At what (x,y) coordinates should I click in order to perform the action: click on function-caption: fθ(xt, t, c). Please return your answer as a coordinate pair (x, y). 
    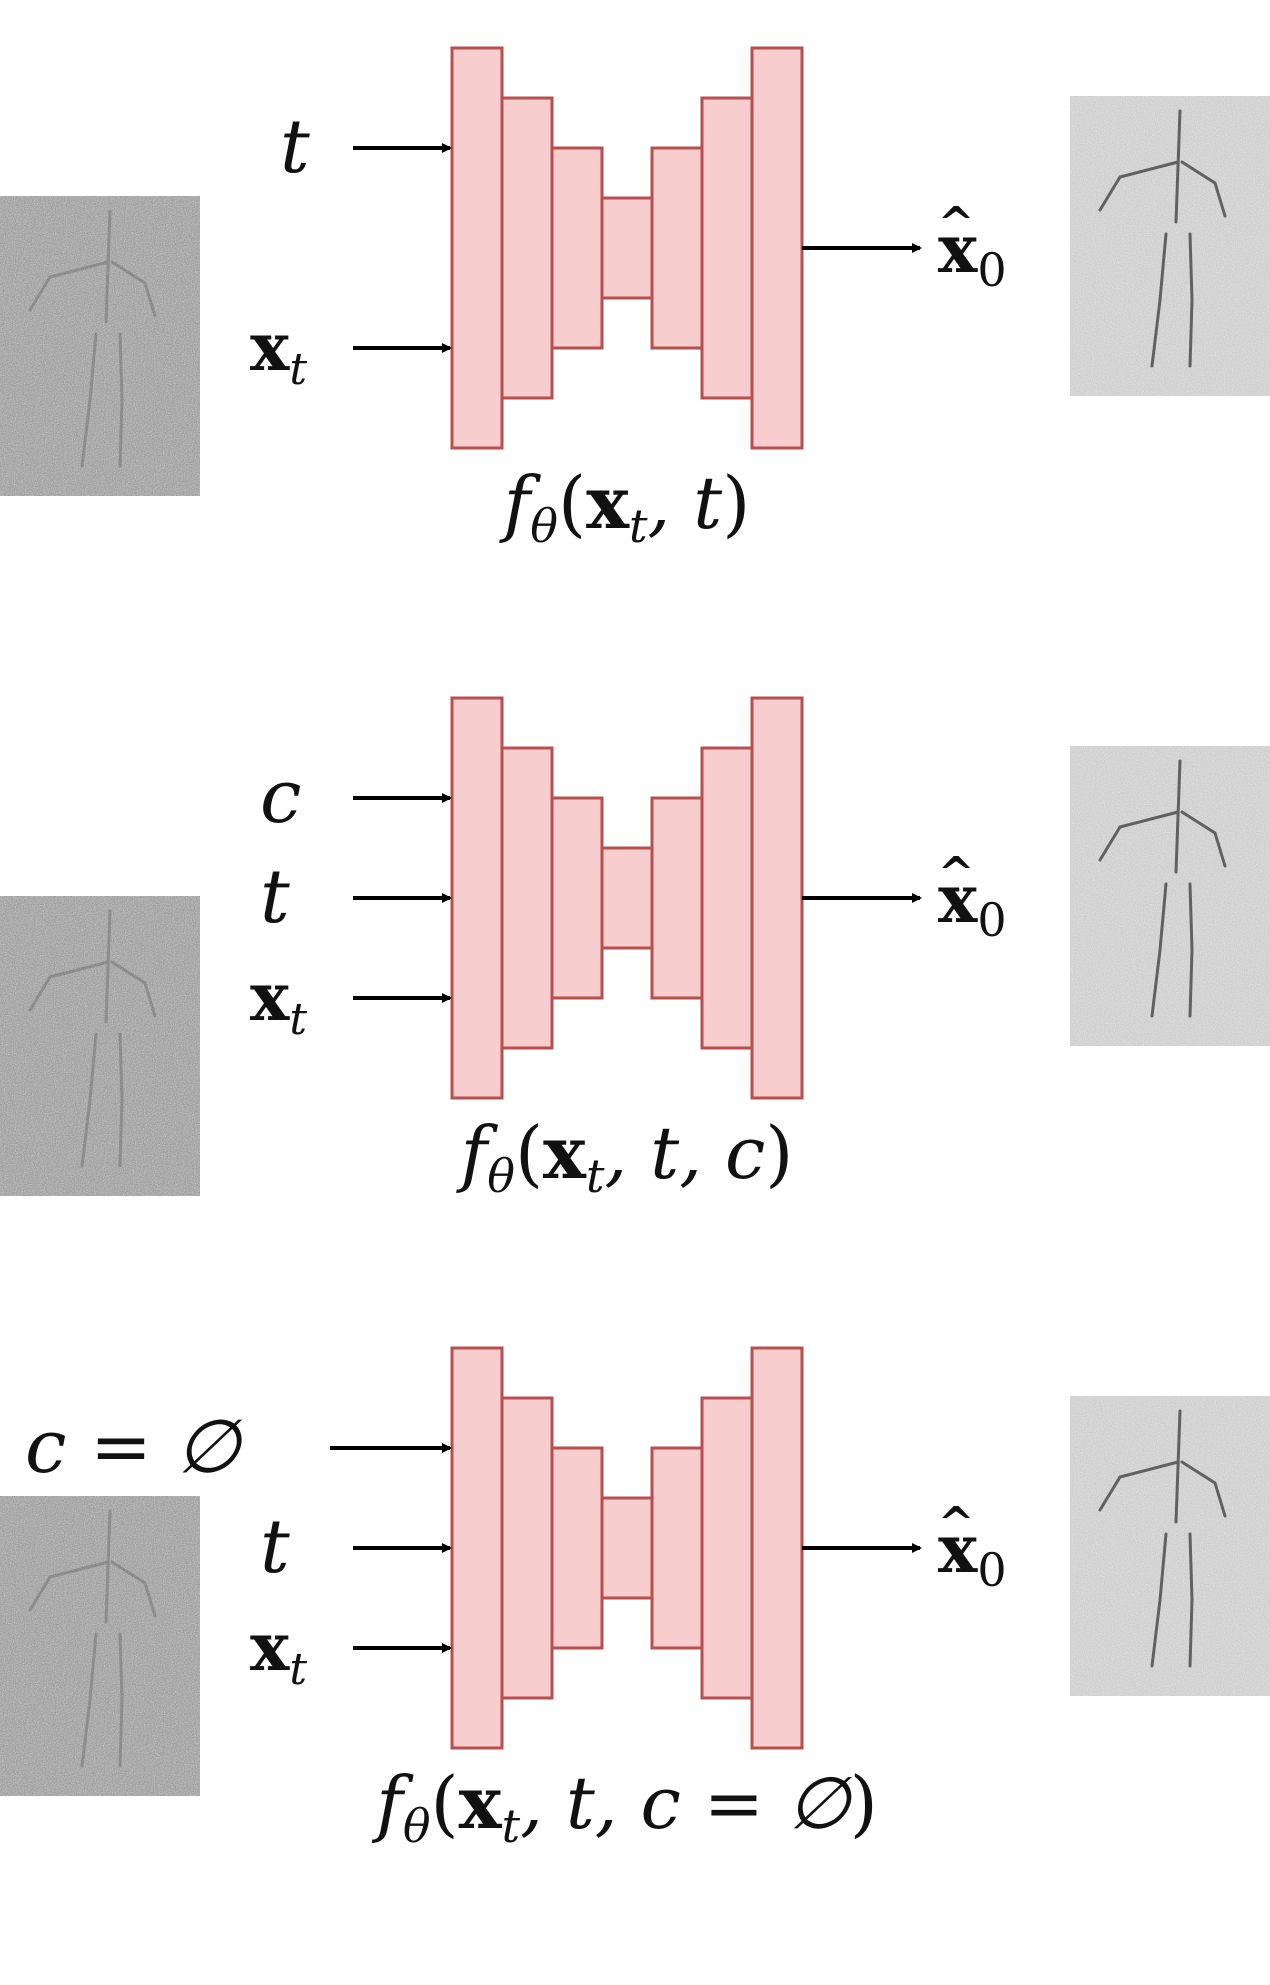
    Looking at the image, I should click on (625, 1156).